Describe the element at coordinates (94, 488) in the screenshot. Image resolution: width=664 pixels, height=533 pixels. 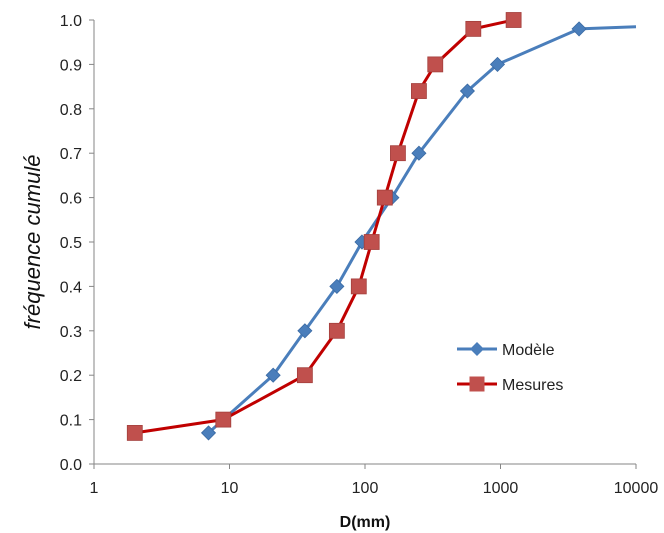
I see `x-tick-label: 1` at that location.